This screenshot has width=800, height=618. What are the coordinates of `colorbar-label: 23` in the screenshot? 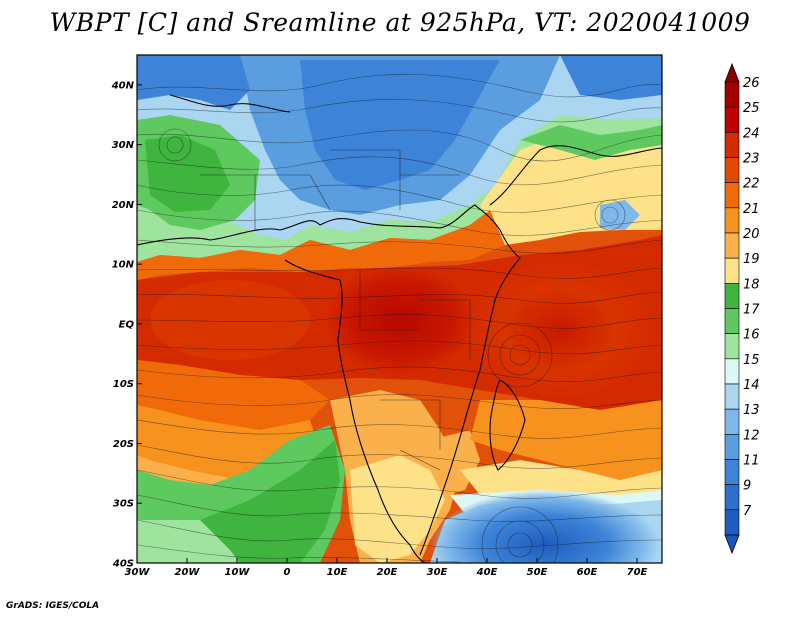 It's located at (751, 159).